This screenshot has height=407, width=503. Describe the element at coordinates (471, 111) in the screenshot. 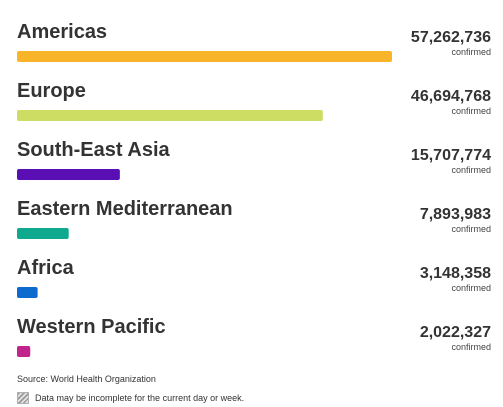

I see `unit-label-europe: confirmed` at that location.